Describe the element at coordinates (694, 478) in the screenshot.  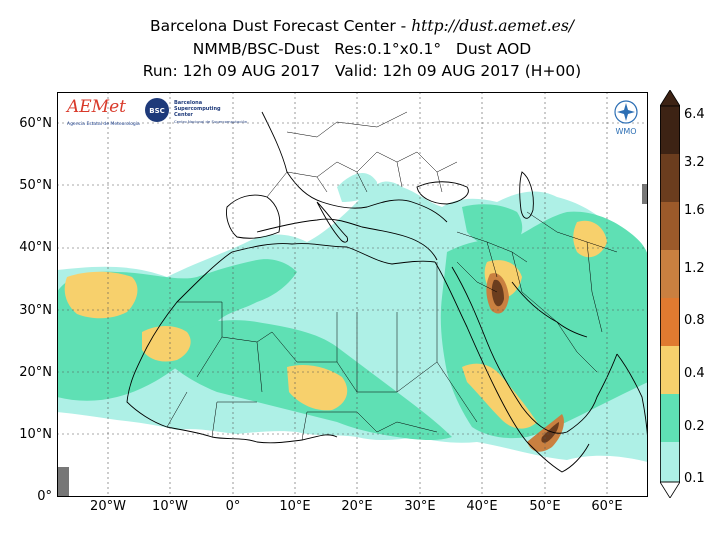
I see `colorbar-label-0.1: 0.1` at that location.